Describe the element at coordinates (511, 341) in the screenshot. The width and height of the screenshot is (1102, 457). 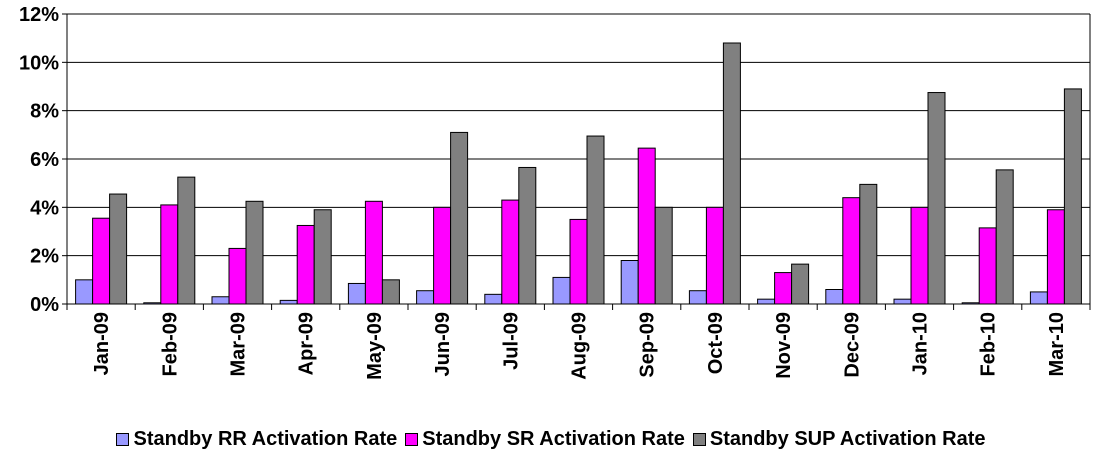
I see `x-tick-label: Jul-09` at that location.